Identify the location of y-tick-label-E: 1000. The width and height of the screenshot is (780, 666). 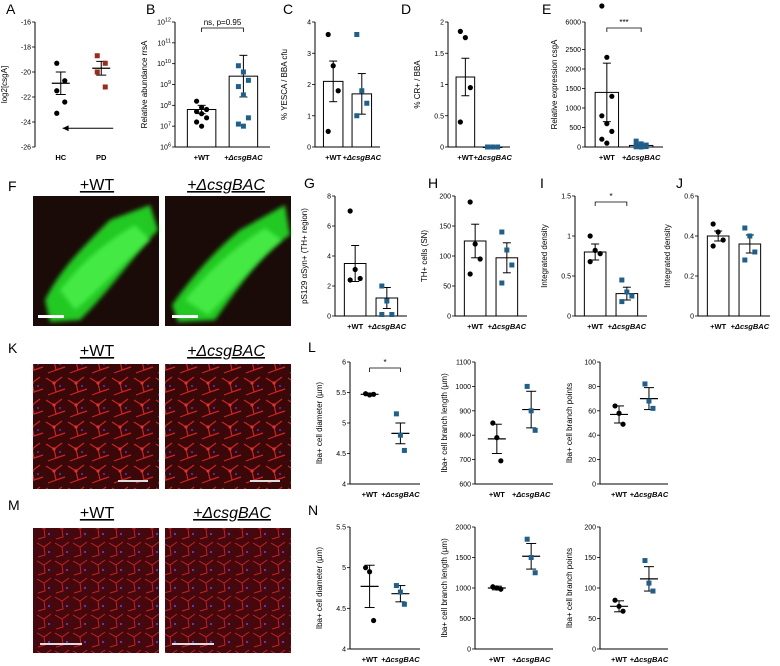
(573, 109).